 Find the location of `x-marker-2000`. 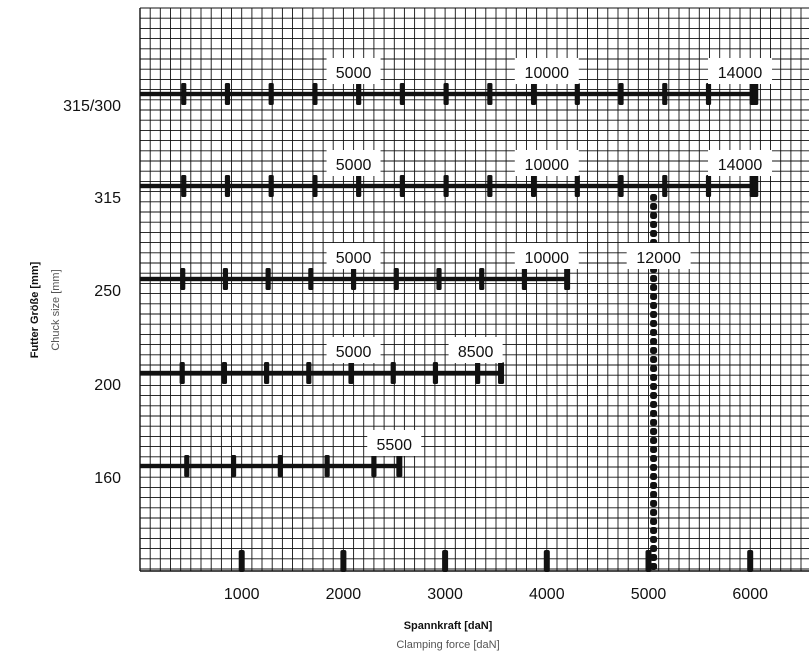

x-marker-2000 is located at coordinates (343, 561).